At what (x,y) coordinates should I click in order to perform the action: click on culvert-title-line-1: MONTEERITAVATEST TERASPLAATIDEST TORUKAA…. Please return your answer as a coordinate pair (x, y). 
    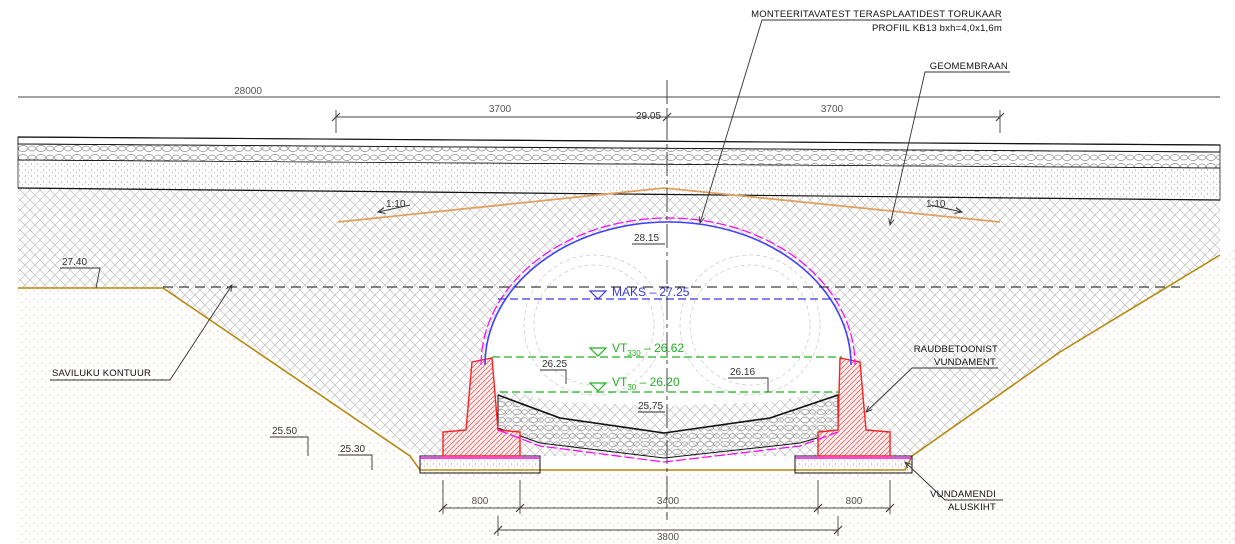
    Looking at the image, I should click on (876, 14).